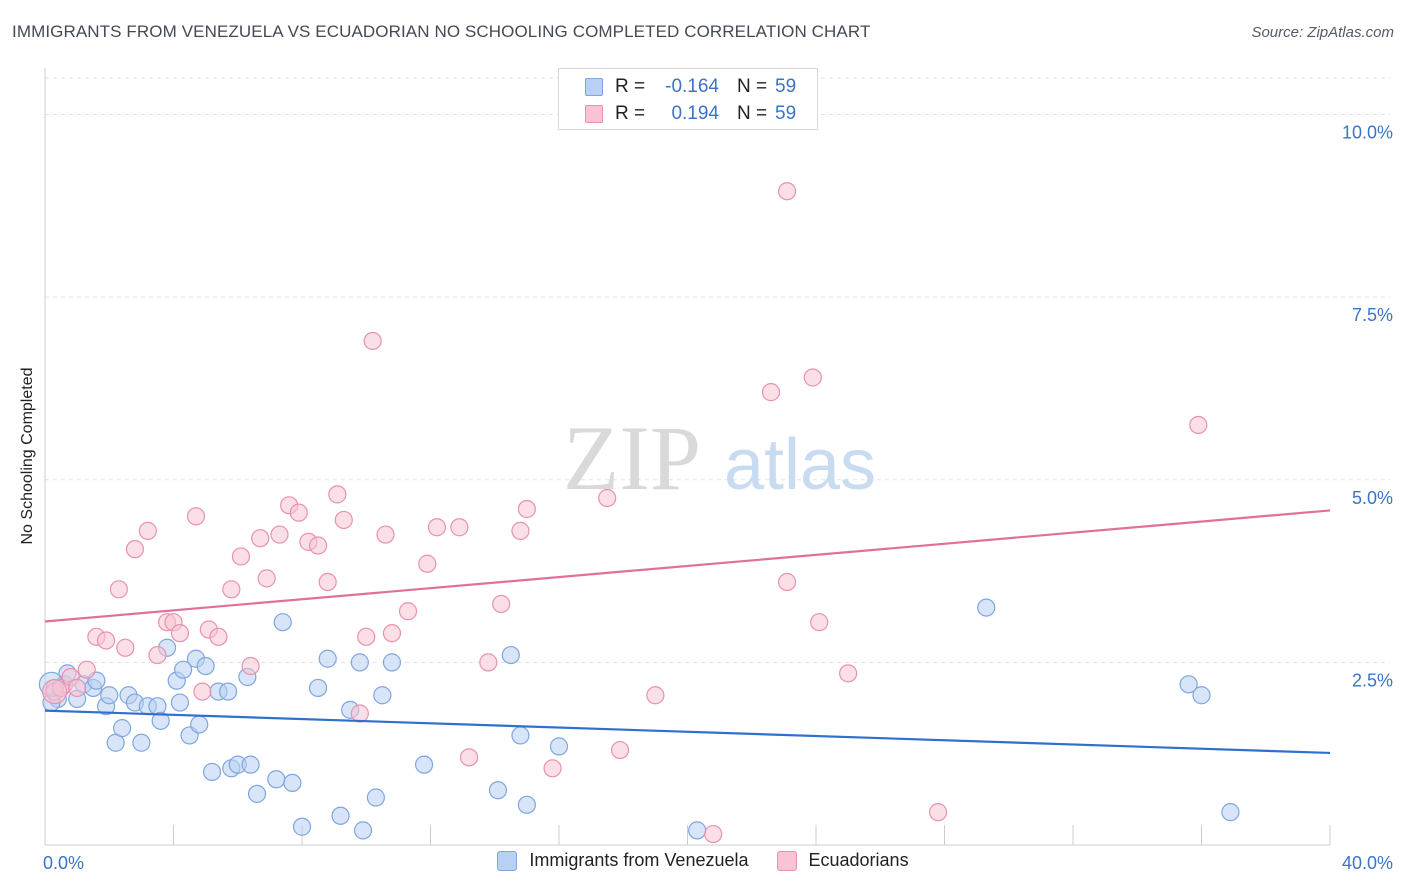 This screenshot has height=892, width=1406. Describe the element at coordinates (1367, 863) in the screenshot. I see `x-tick-label-max: 40.0%` at that location.